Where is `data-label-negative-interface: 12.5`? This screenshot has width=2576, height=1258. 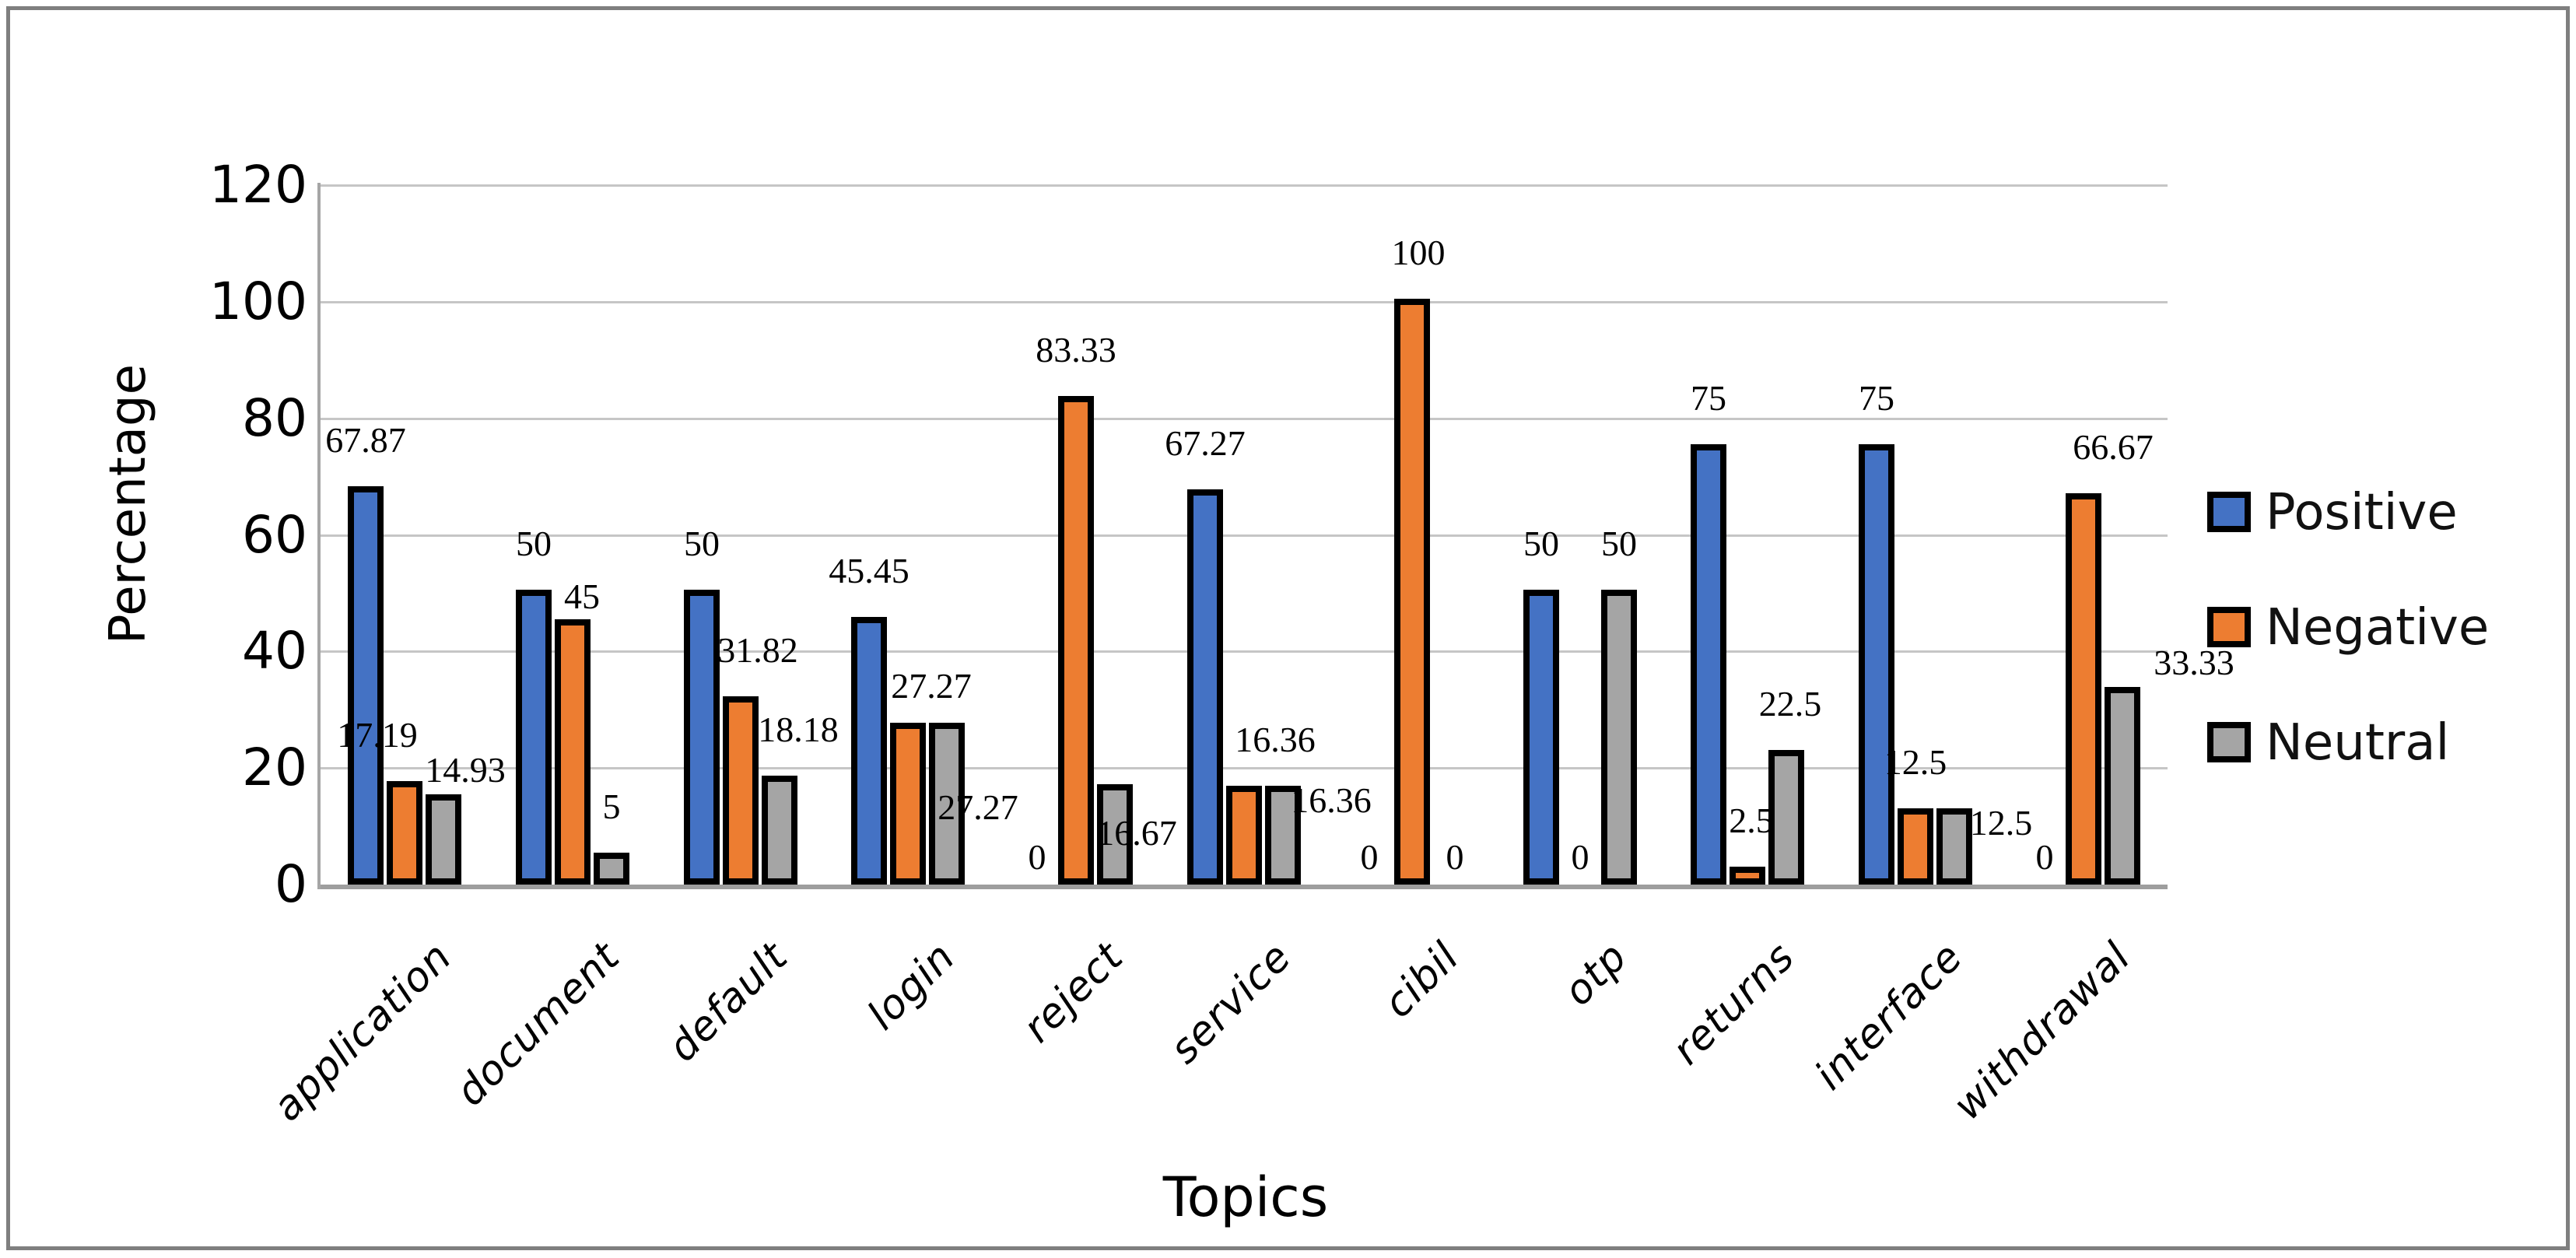
data-label-negative-interface: 12.5 is located at coordinates (1916, 762).